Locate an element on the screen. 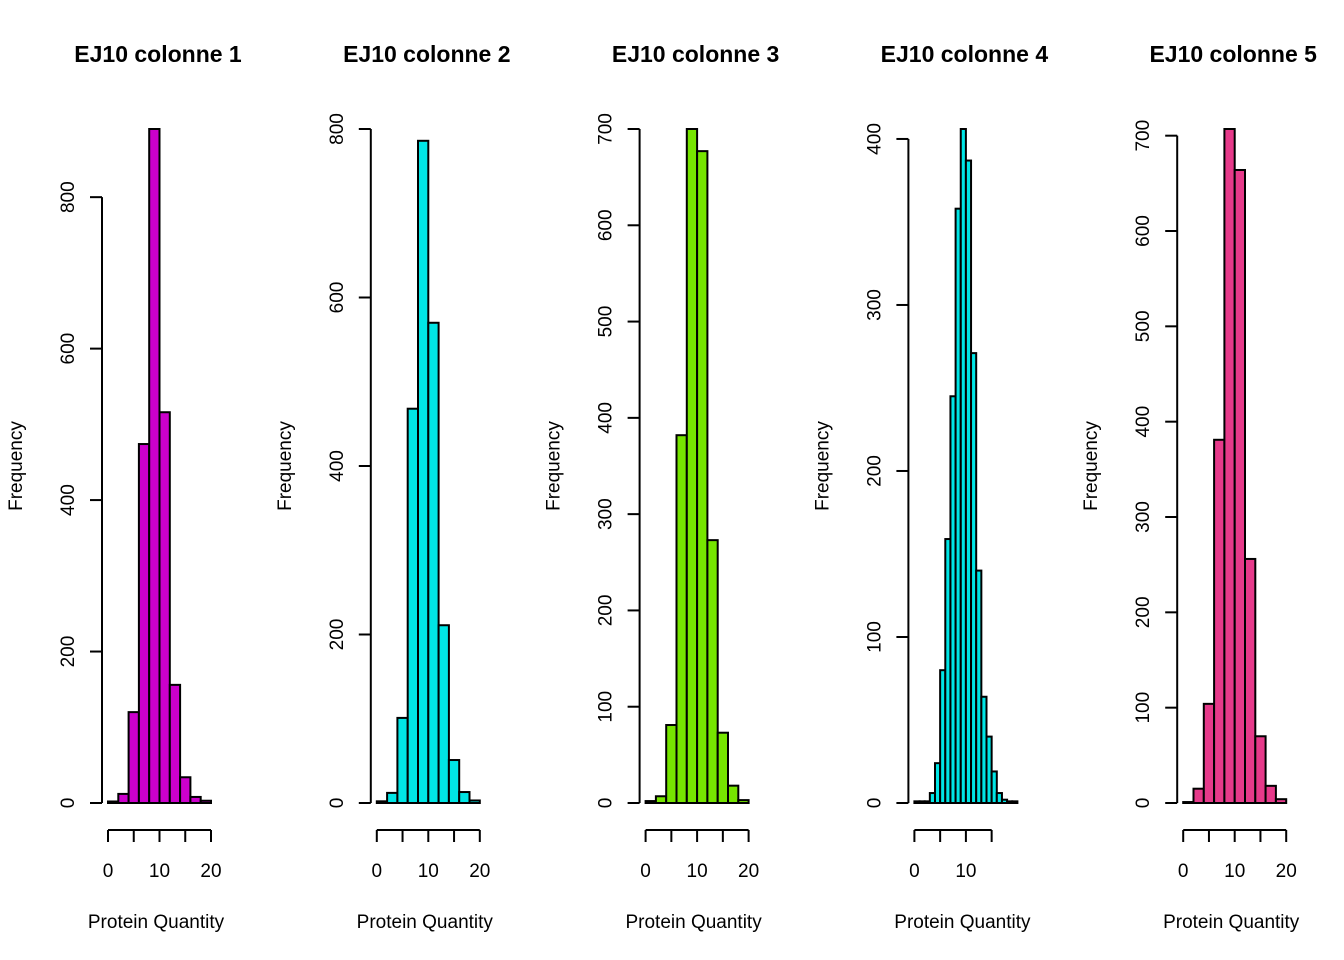 This screenshot has height=960, width=1344. panel-title: EJ10 colonne 3 is located at coordinates (695, 54).